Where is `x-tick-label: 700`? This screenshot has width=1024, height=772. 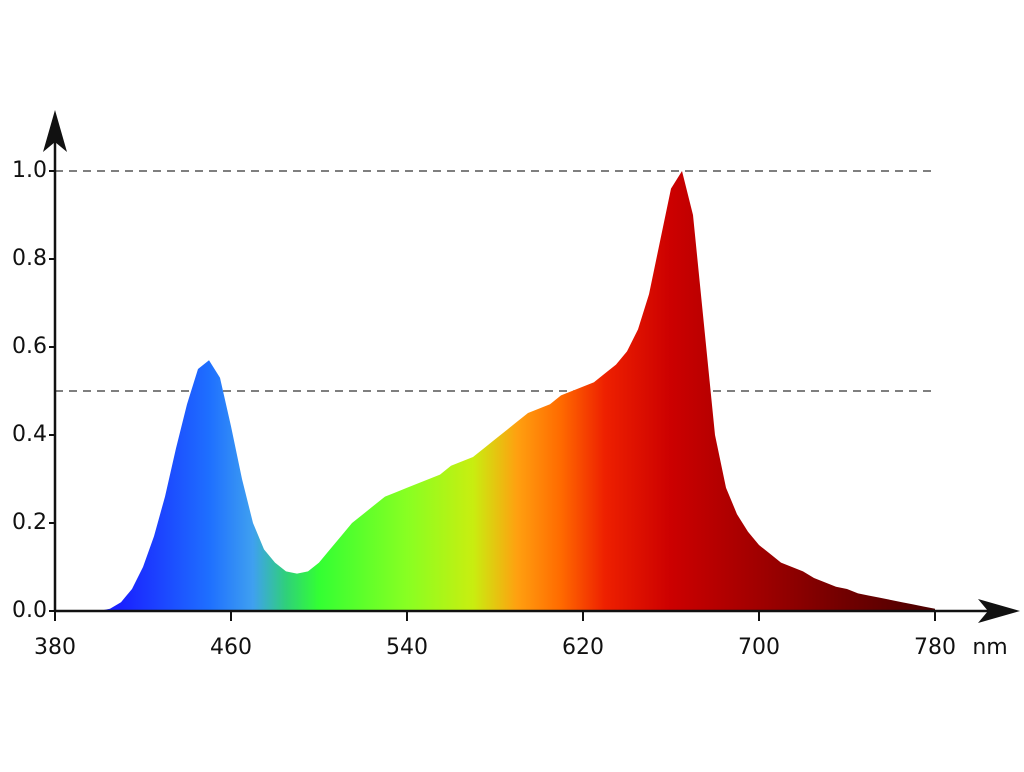 x-tick-label: 700 is located at coordinates (759, 647).